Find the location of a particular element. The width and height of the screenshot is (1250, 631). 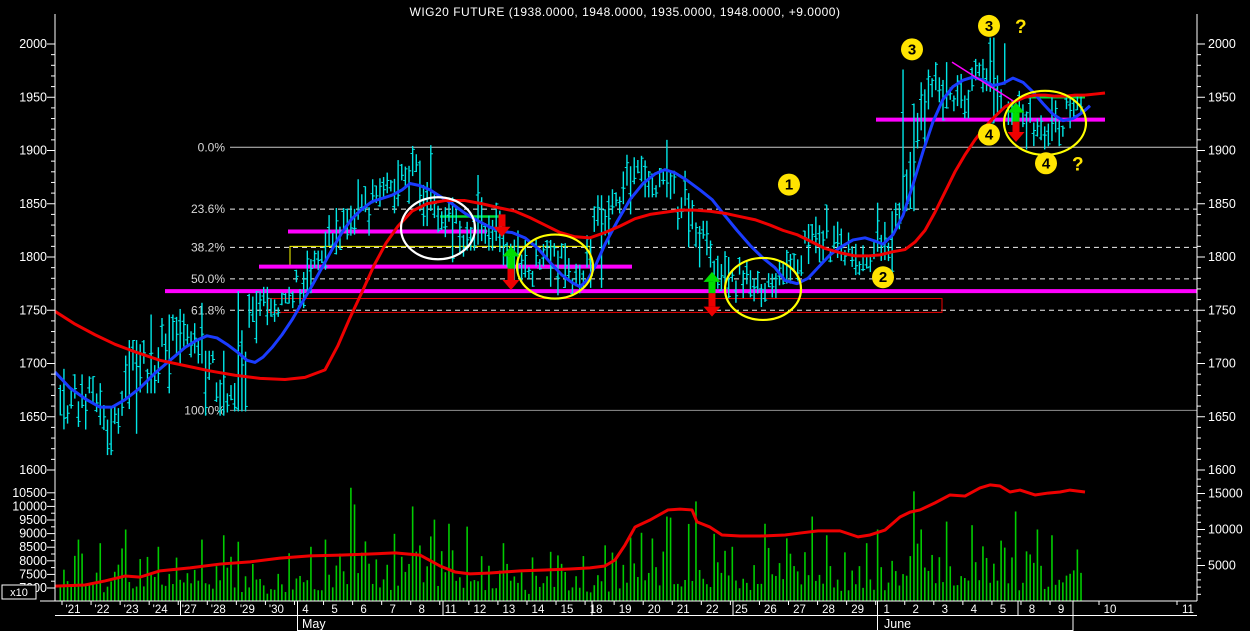

price-label-left: 1750 is located at coordinates (33, 310).